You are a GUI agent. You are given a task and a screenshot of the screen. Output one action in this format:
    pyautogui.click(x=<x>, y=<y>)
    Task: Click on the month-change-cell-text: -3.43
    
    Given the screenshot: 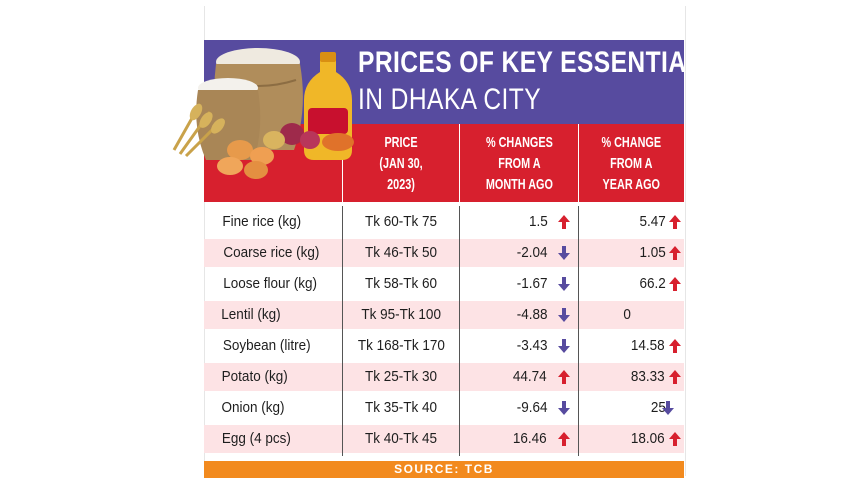 What is the action you would take?
    pyautogui.click(x=532, y=345)
    